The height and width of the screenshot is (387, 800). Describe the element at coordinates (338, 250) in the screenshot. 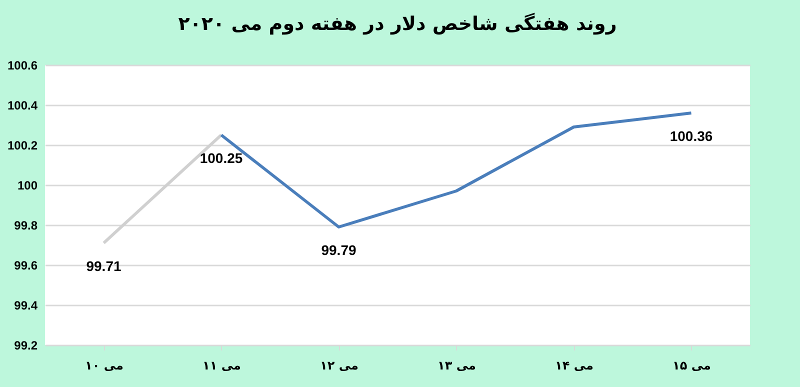

I see `data-label: 99.79` at that location.